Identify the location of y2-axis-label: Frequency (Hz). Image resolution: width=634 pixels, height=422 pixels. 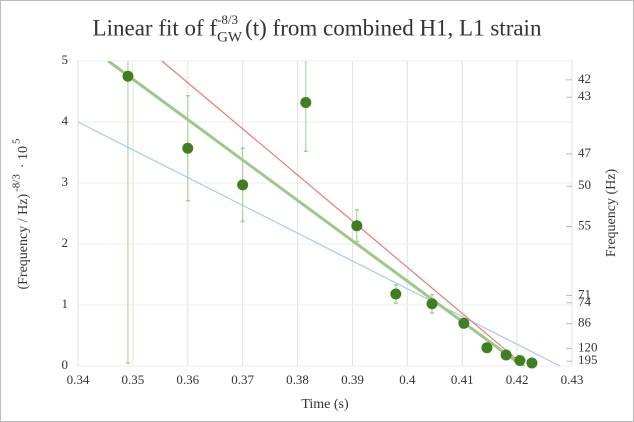
(611, 213).